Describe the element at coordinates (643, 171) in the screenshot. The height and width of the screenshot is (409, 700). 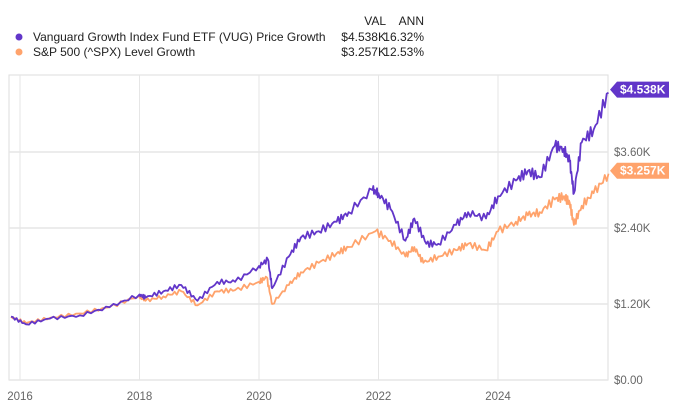
I see `end-label-spx: $3.257K` at that location.